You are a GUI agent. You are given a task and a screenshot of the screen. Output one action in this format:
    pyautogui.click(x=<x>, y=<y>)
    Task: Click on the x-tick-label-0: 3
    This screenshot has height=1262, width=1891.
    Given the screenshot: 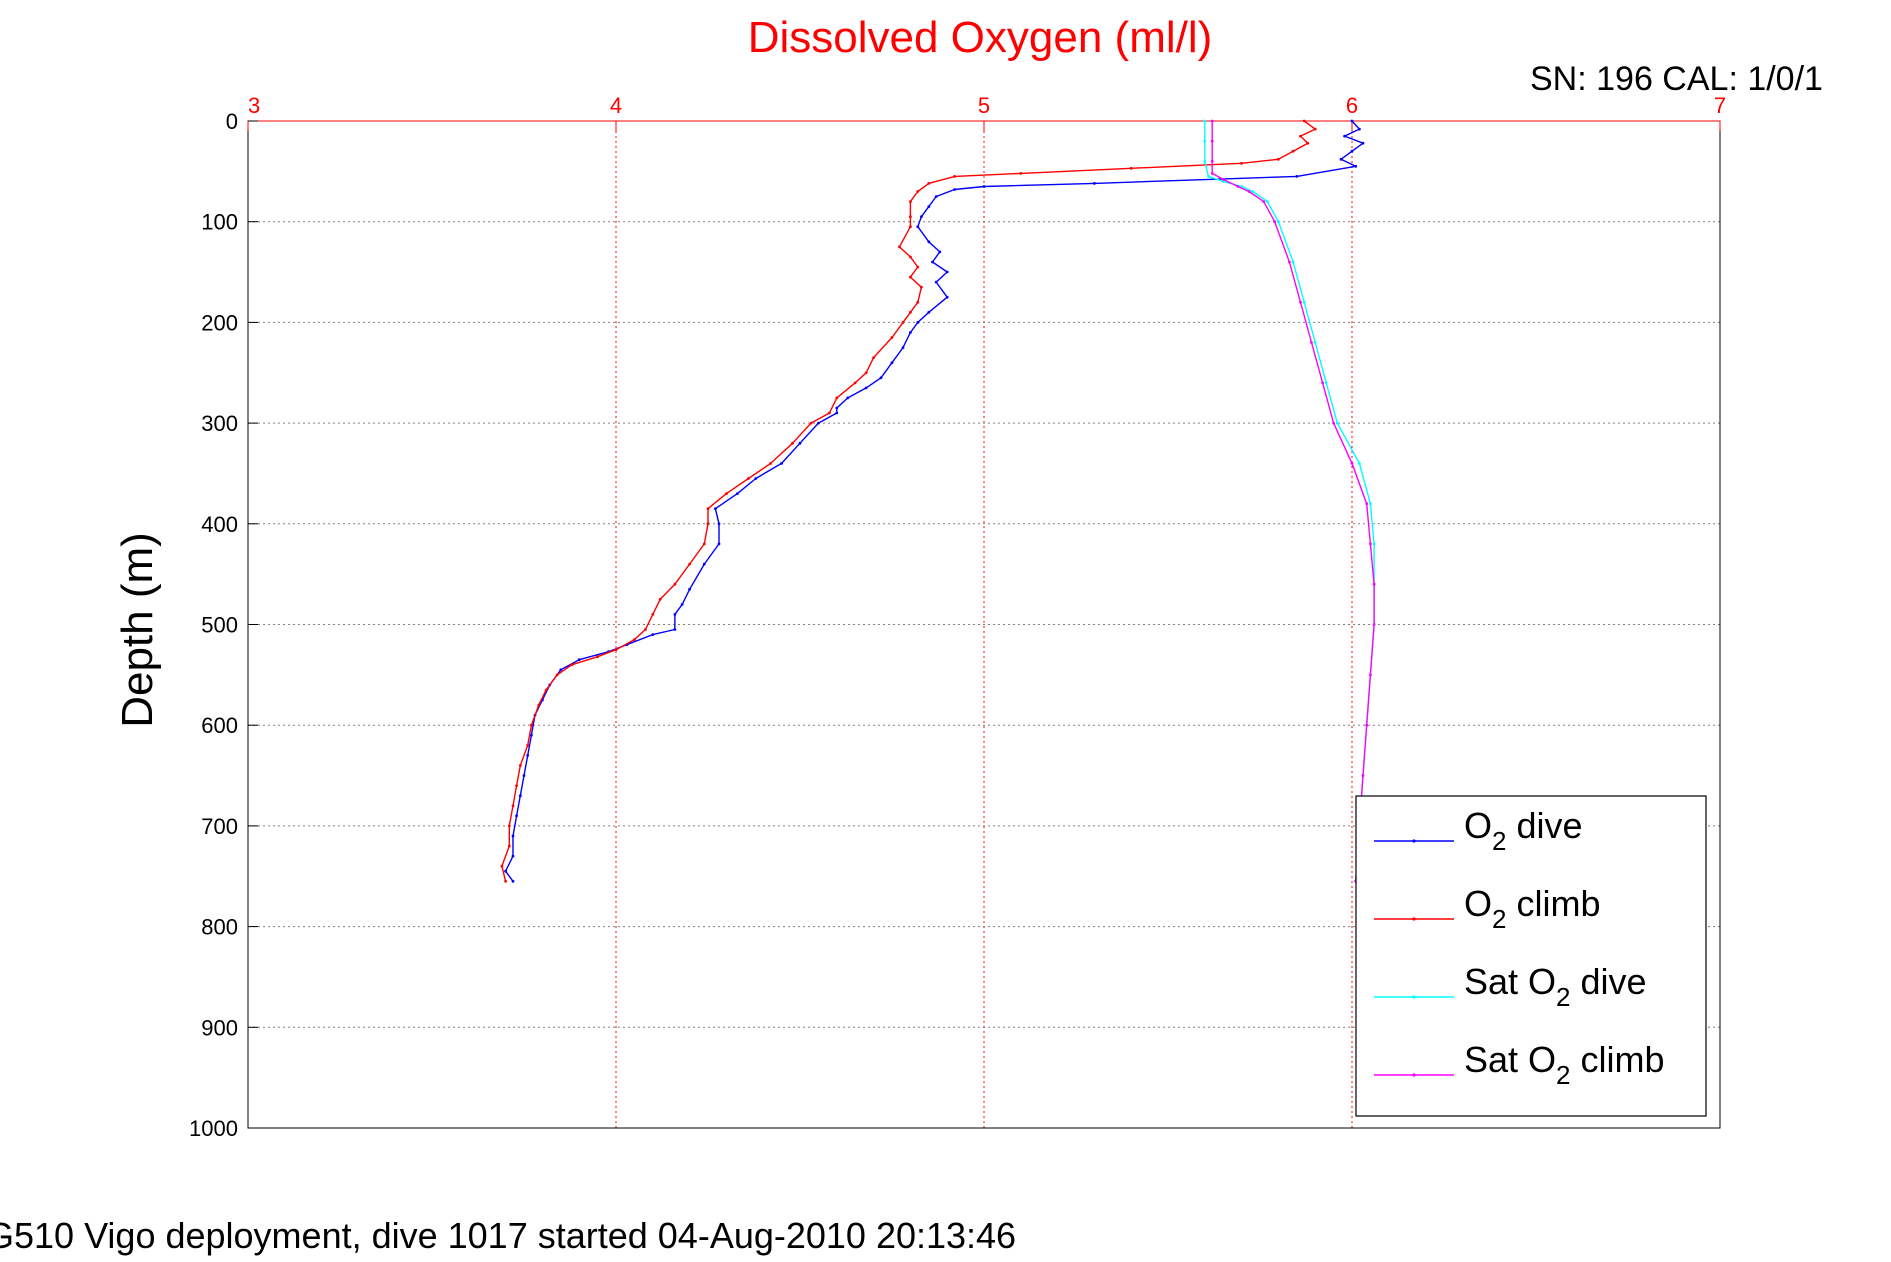 What is the action you would take?
    pyautogui.click(x=254, y=105)
    